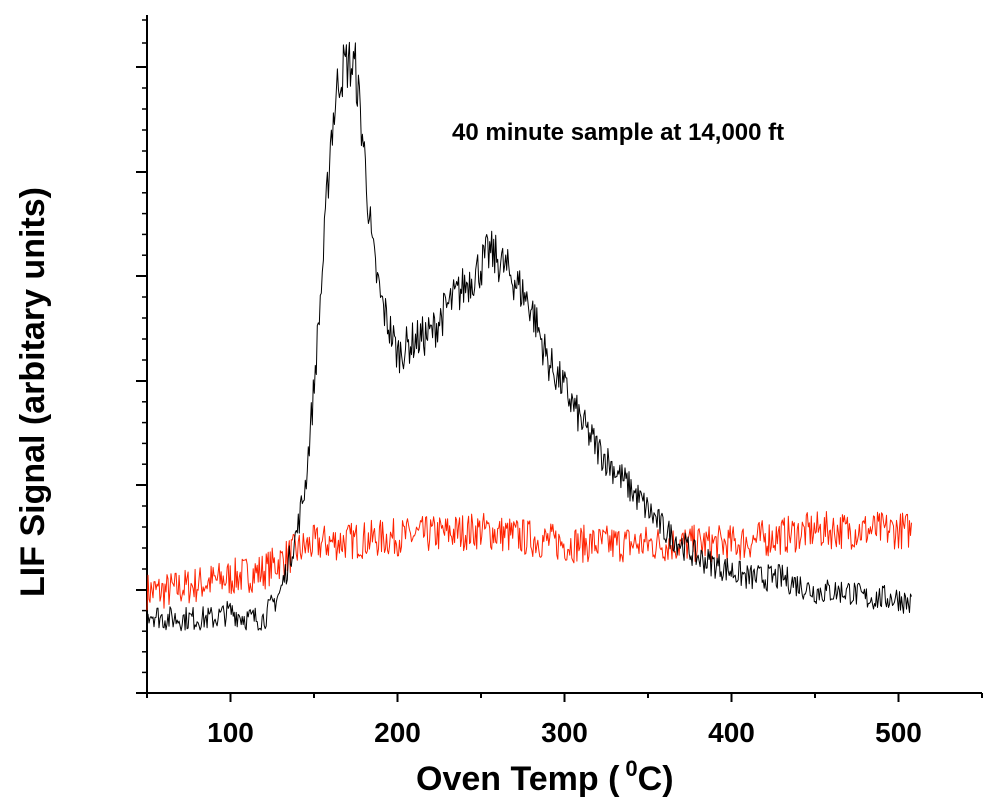 Image resolution: width=986 pixels, height=809 pixels. I want to click on x-axis-tick-labels: 100 200 300 400 500, so click(564, 732).